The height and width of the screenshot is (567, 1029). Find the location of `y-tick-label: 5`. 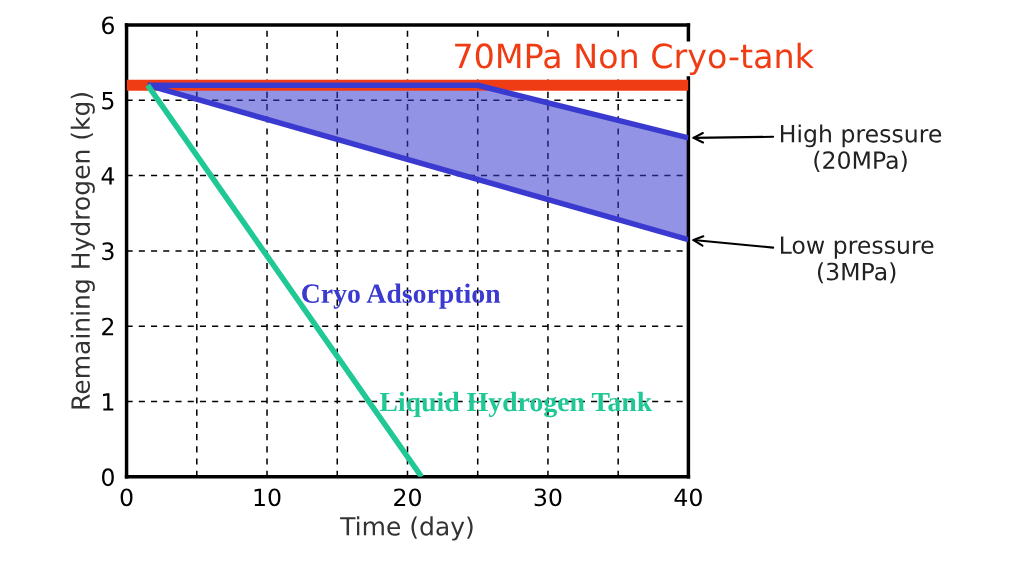

y-tick-label: 5 is located at coordinates (108, 101).